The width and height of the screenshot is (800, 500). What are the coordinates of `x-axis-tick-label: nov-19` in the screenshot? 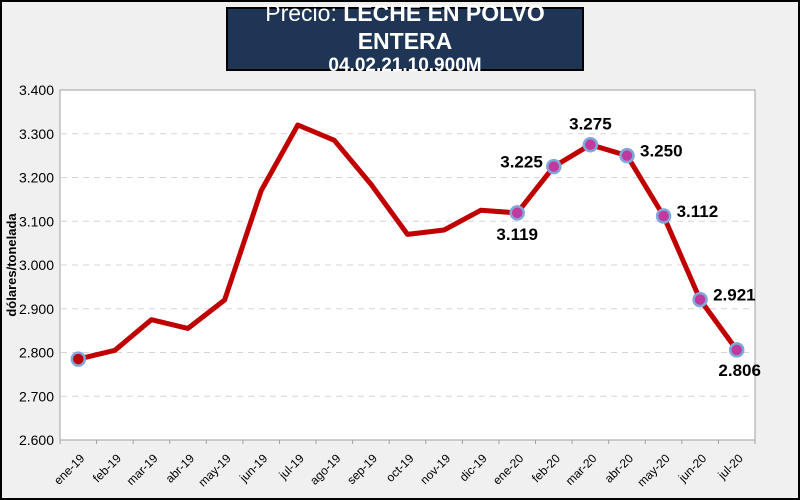 It's located at (435, 469).